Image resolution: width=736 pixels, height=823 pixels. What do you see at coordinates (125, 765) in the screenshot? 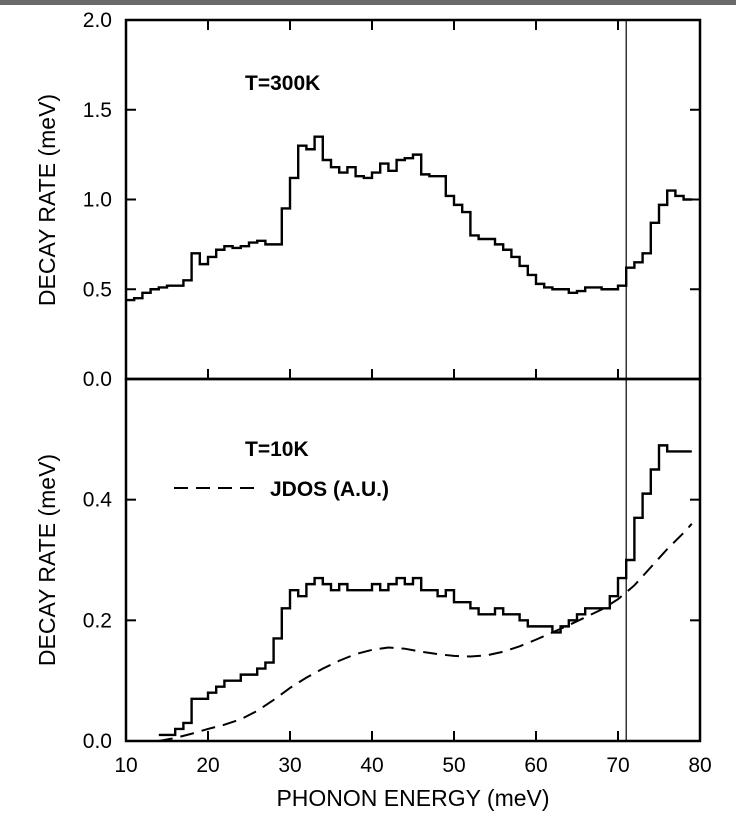
I see `x-tick-label: 10` at bounding box center [125, 765].